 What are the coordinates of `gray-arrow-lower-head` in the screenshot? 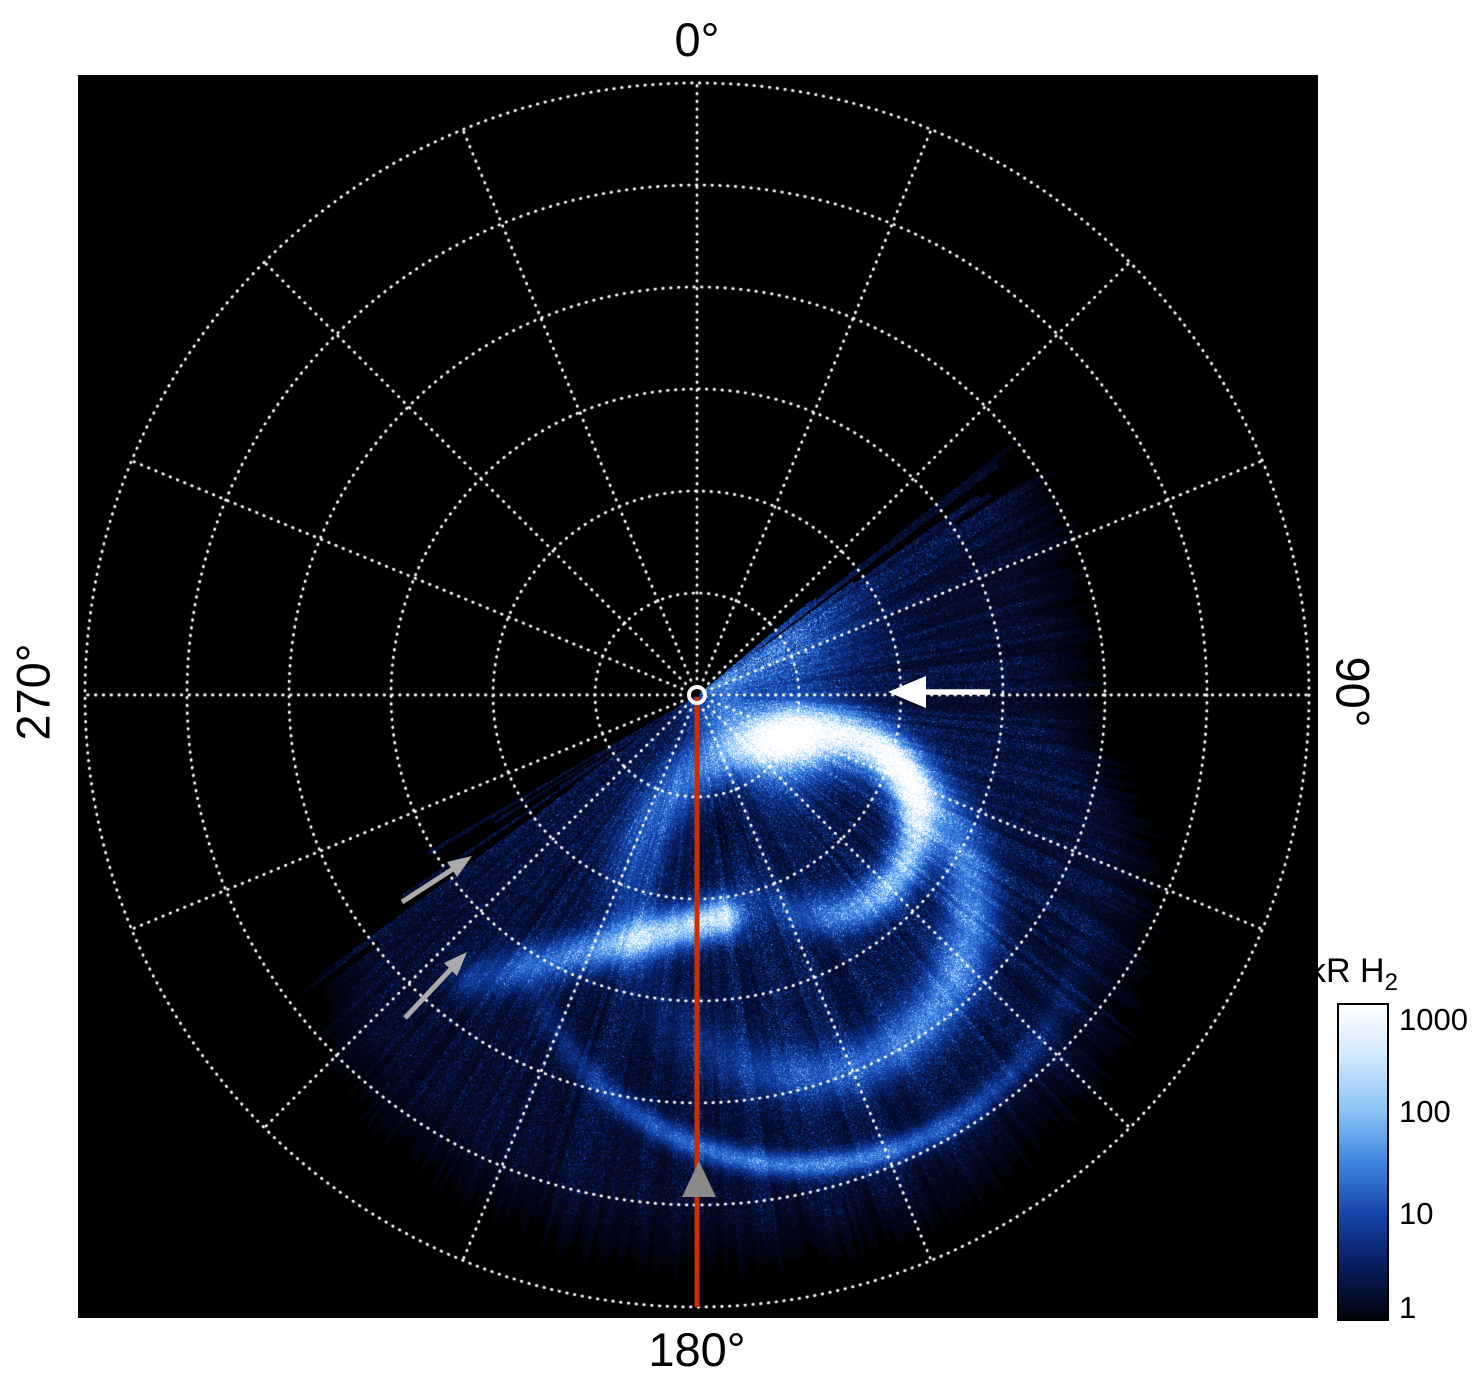 It's located at (455, 964).